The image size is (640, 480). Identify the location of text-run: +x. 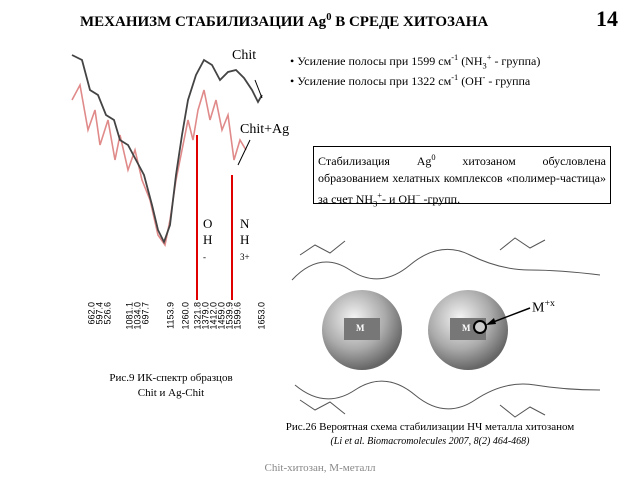
(549, 303).